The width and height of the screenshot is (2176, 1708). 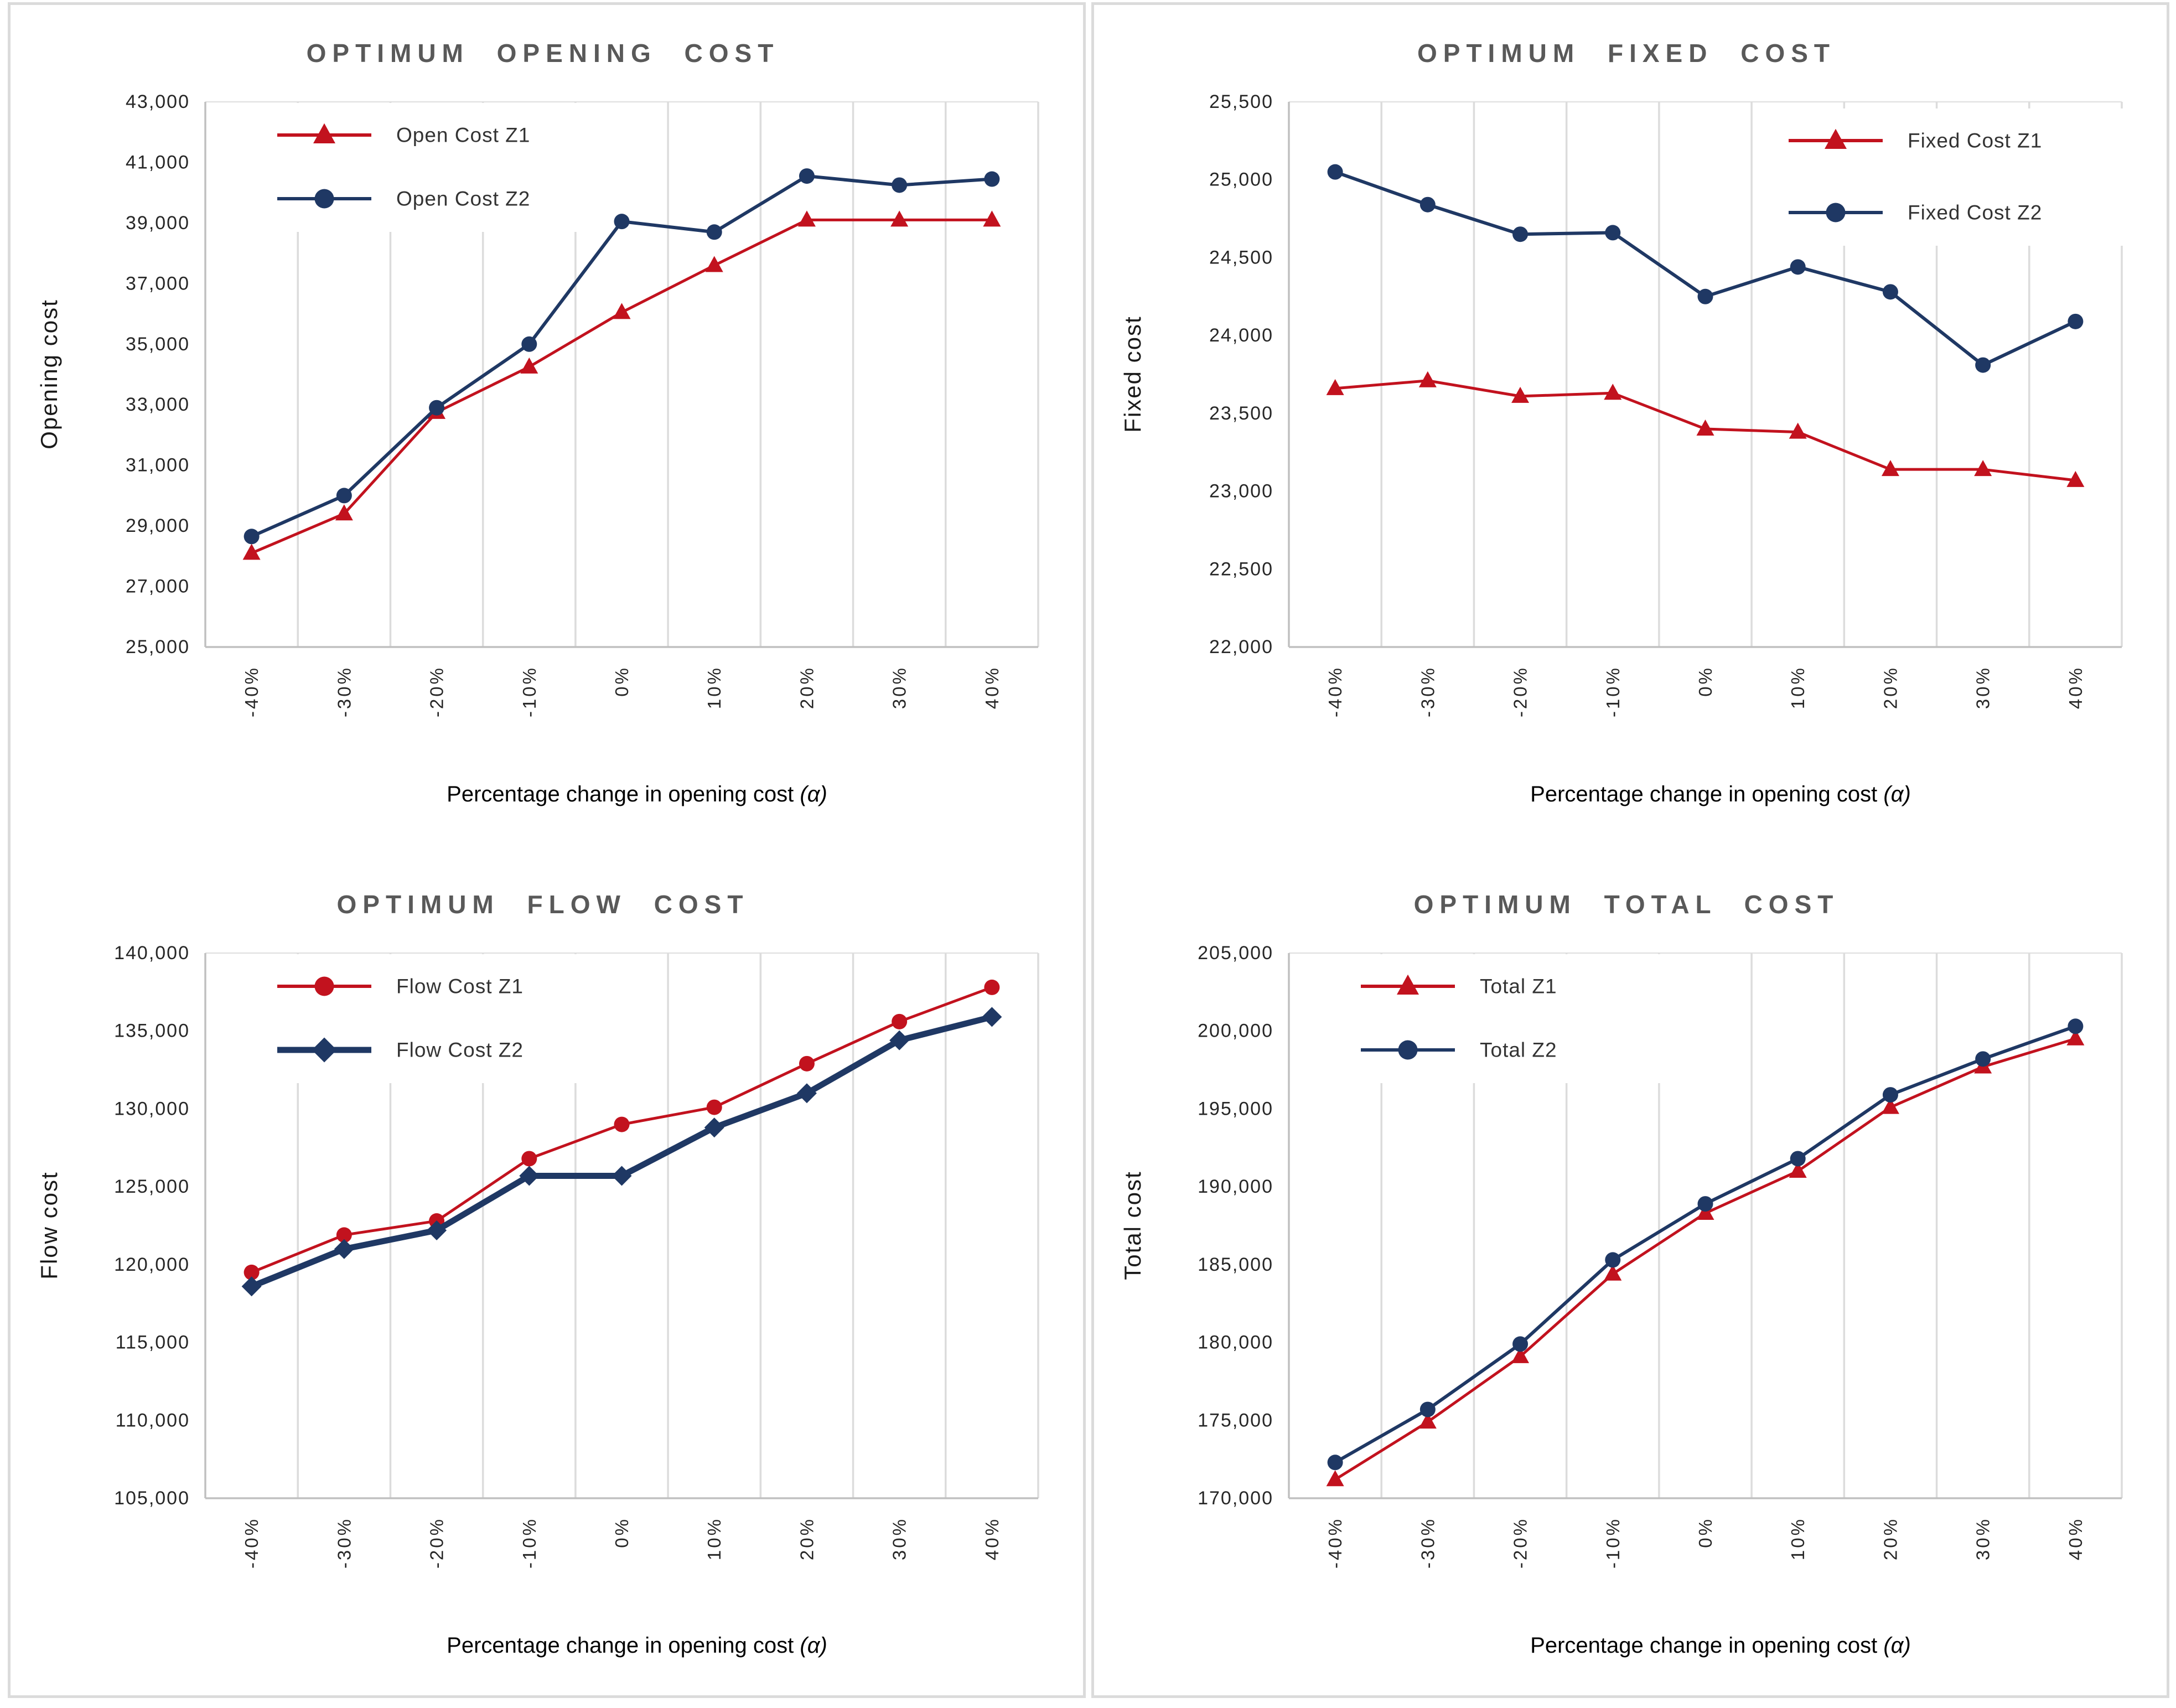 I want to click on legend-label: Total Z1, so click(x=1518, y=986).